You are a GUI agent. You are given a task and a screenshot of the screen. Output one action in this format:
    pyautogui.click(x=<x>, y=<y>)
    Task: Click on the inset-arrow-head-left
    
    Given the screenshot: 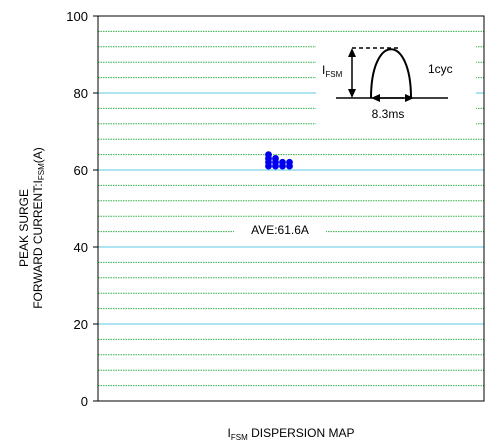 What is the action you would take?
    pyautogui.click(x=375, y=98)
    